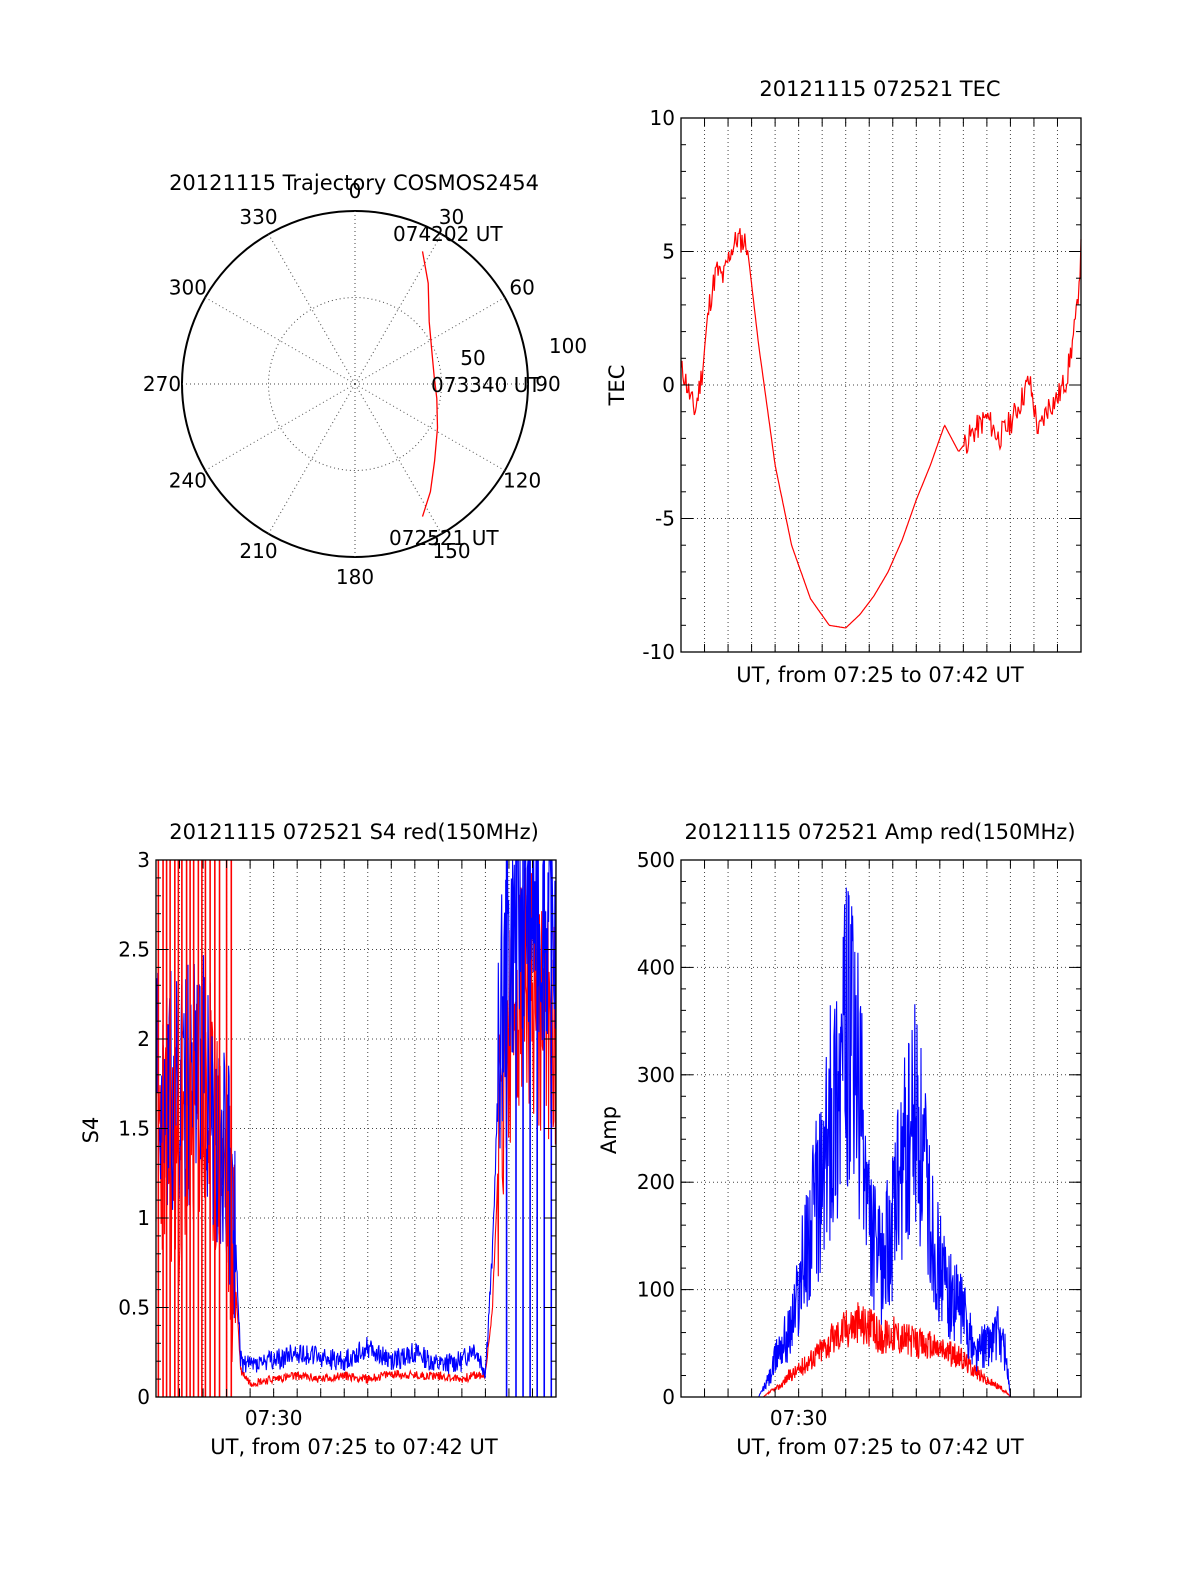 The height and width of the screenshot is (1575, 1200). What do you see at coordinates (134, 1308) in the screenshot?
I see `y-tick-label: 0.5` at bounding box center [134, 1308].